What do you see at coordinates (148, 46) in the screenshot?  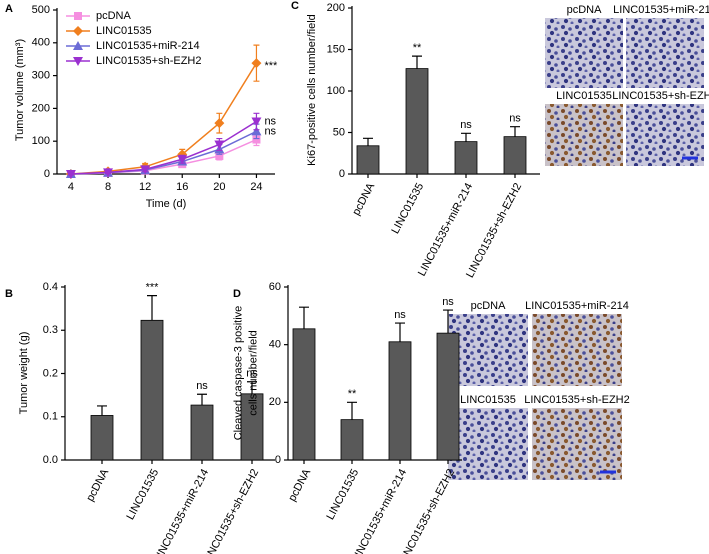 I see `legend-label: LINC01535+miR-214` at bounding box center [148, 46].